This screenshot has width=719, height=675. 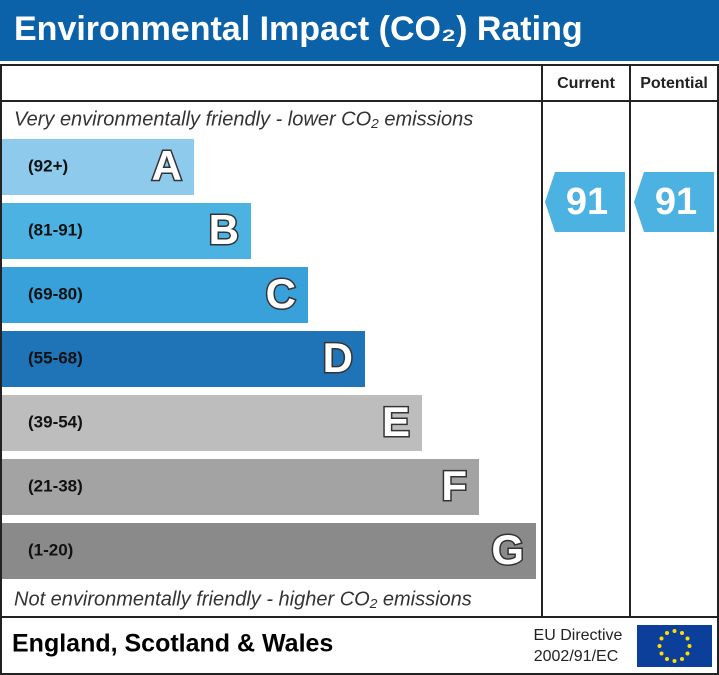 I want to click on band-letter: G, so click(x=507, y=549).